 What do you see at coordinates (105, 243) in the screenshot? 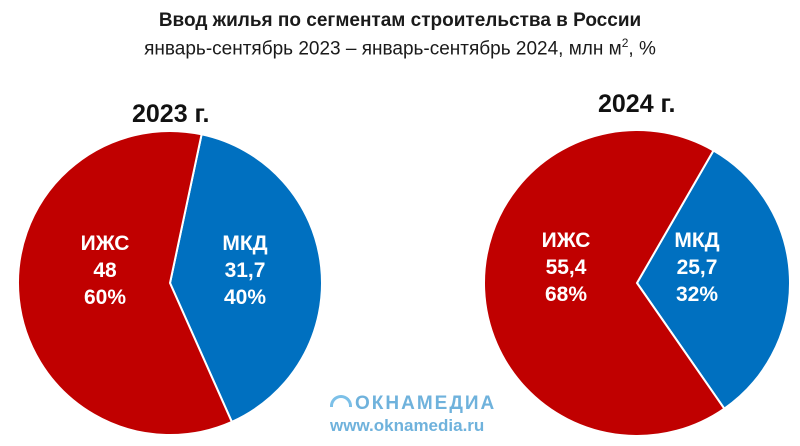
I see `pie-2023-izhs-label: ИЖС` at bounding box center [105, 243].